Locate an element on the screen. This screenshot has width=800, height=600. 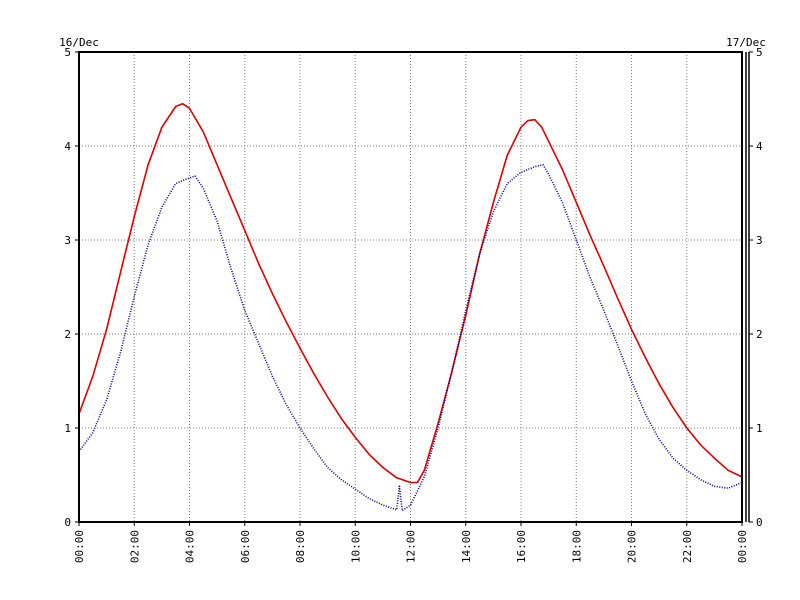
y-tick-label-right: 5 is located at coordinates (759, 52).